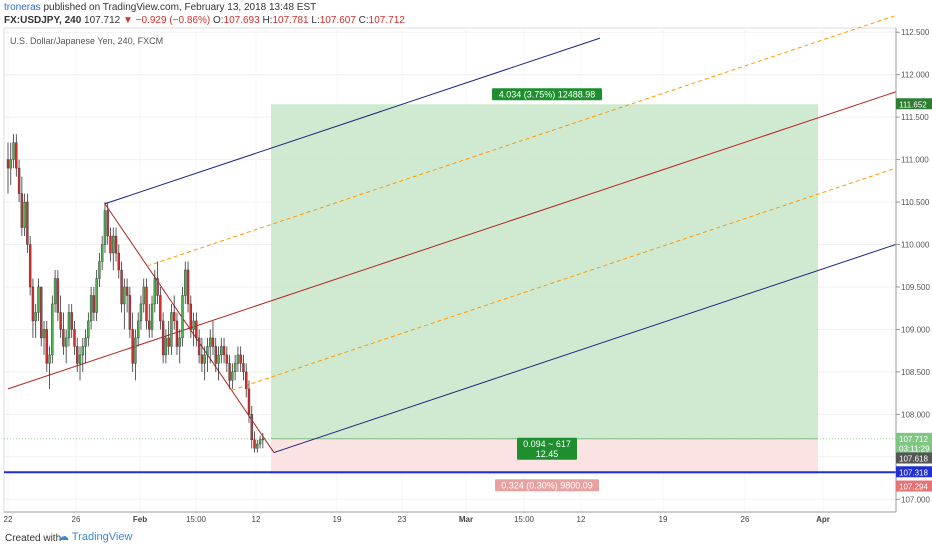 This screenshot has width=932, height=550. I want to click on price-badge: 107.294, so click(914, 486).